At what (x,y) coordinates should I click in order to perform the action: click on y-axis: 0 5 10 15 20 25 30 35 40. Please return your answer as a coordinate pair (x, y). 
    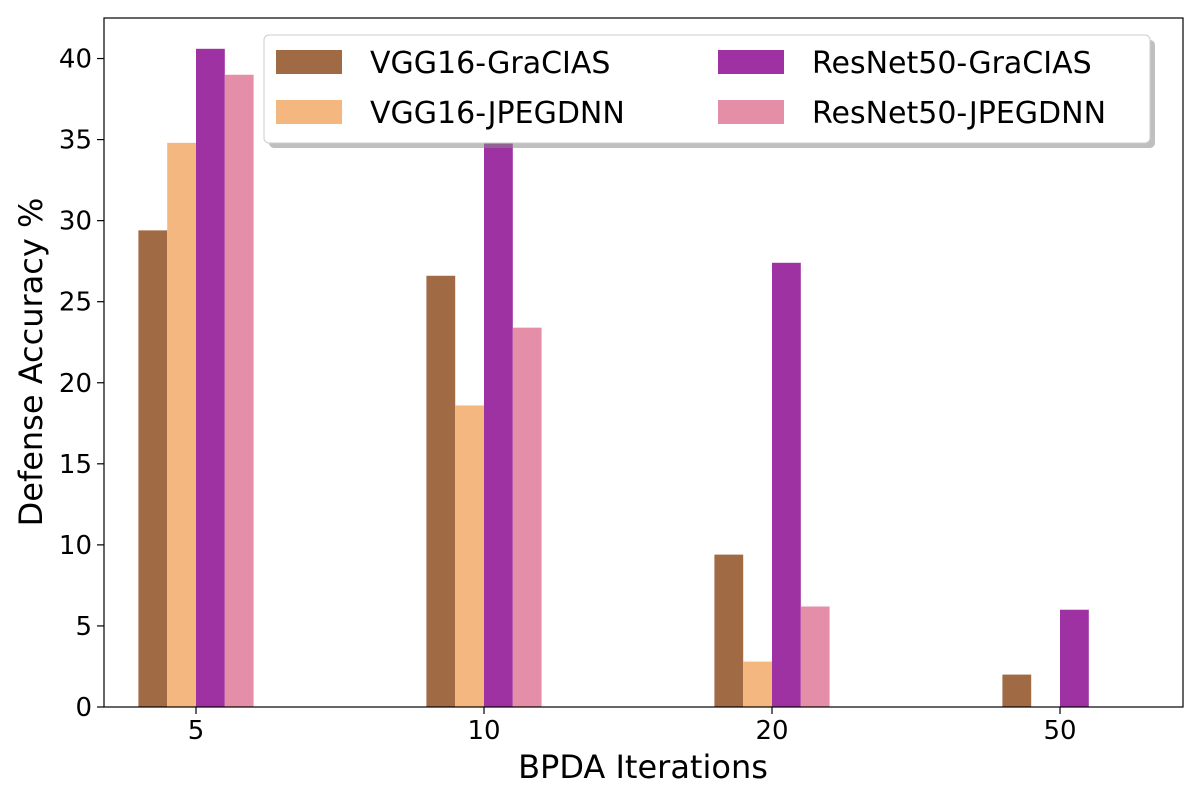
    Looking at the image, I should click on (81, 384).